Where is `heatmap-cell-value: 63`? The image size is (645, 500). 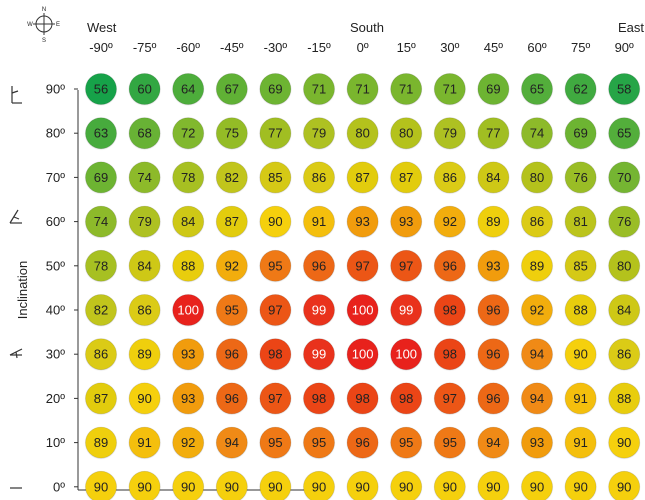 heatmap-cell-value: 63 is located at coordinates (101, 133).